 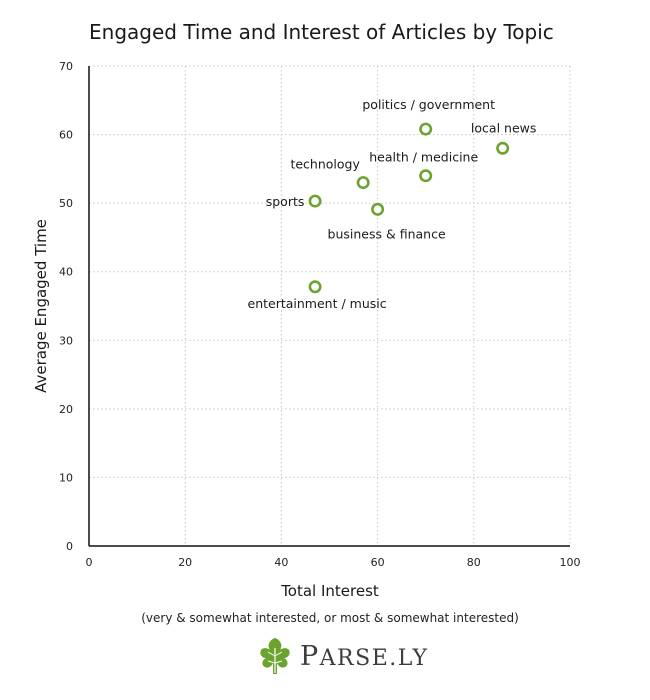 What do you see at coordinates (66, 409) in the screenshot?
I see `y-tick-label: 20` at bounding box center [66, 409].